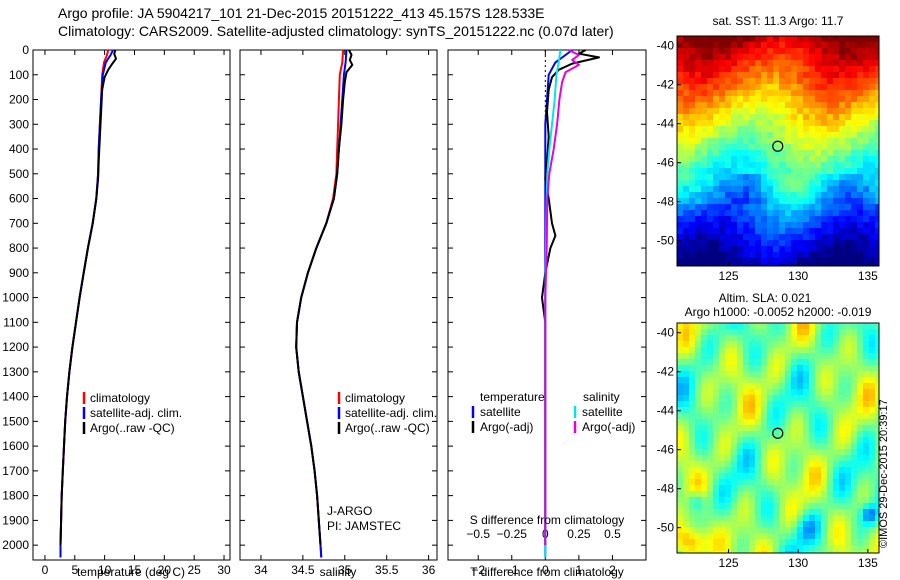 Image resolution: width=900 pixels, height=580 pixels. I want to click on legend-label-argo: Argo(..raw -QC), so click(387, 428).